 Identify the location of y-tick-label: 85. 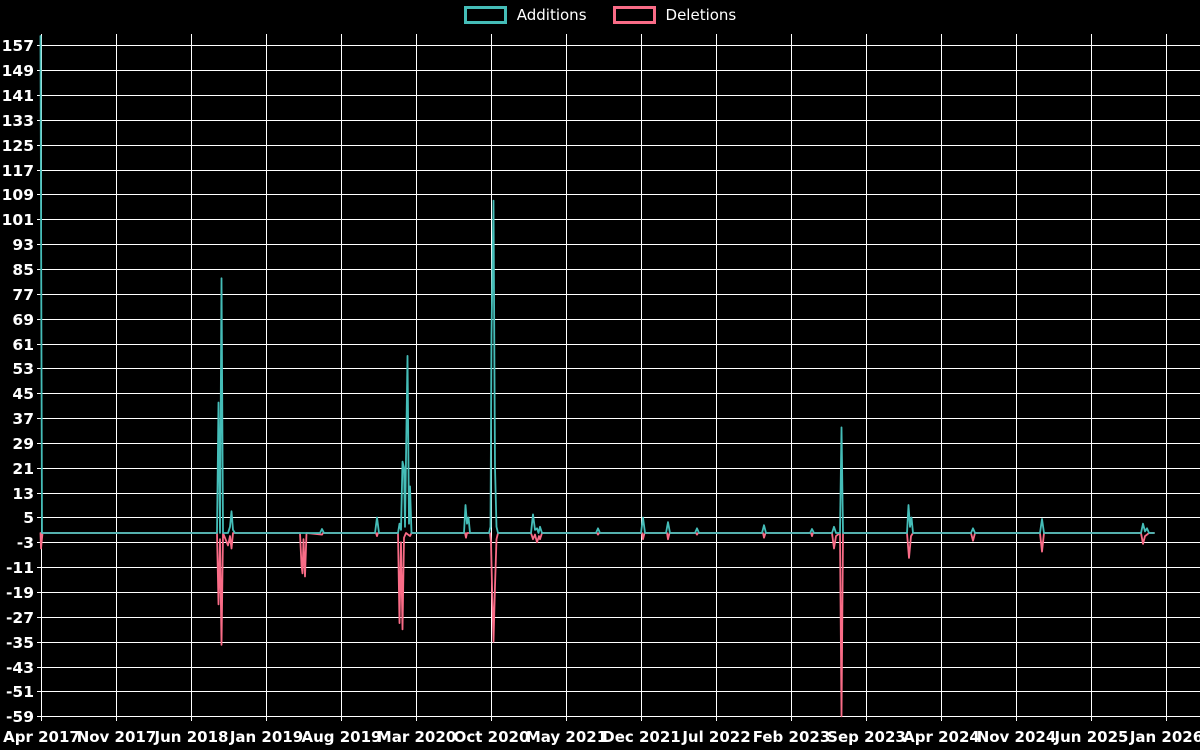
(23, 270).